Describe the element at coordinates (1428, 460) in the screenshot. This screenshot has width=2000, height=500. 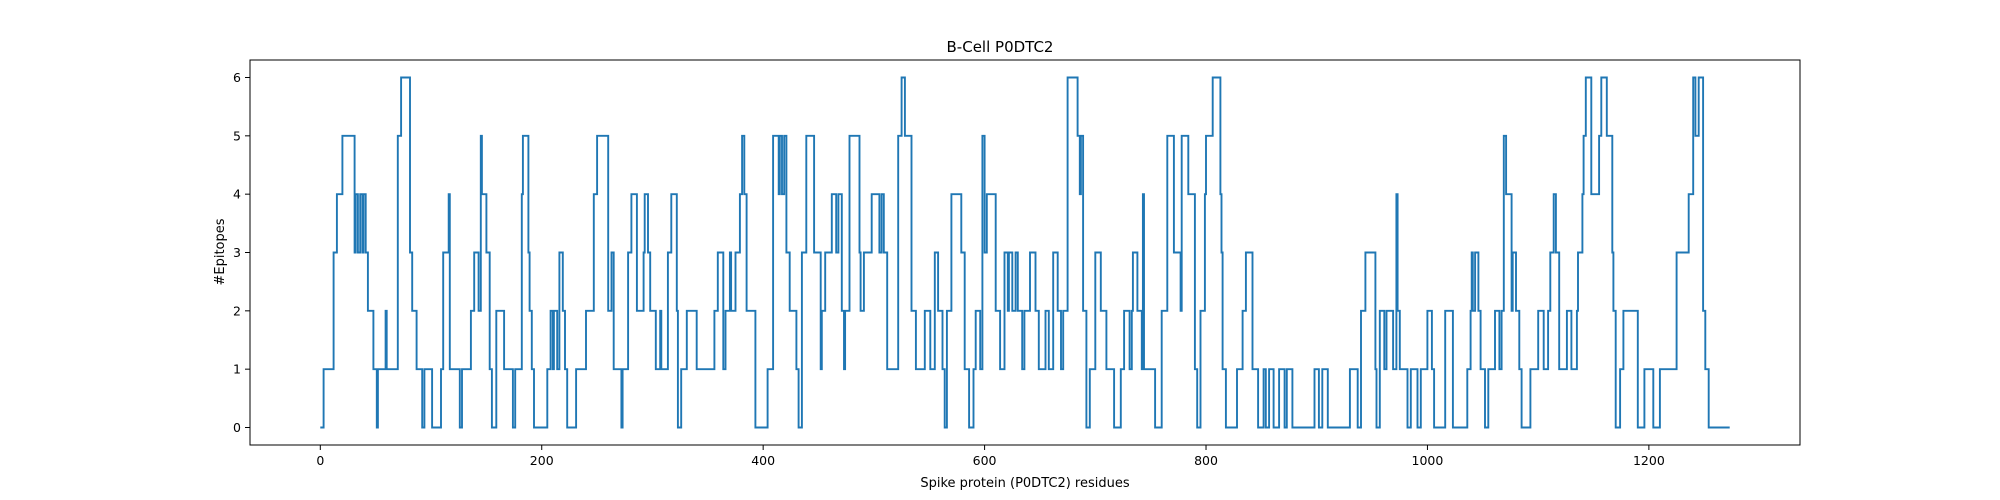
I see `x-tick-label: 1000` at that location.